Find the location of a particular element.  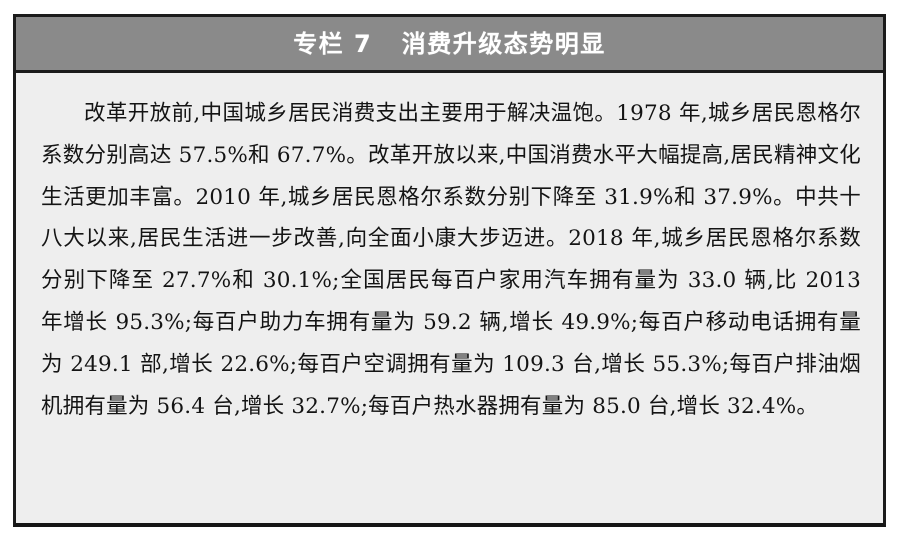

feature-box-header: 专栏 7 消费升级态势明显 is located at coordinates (449, 45).